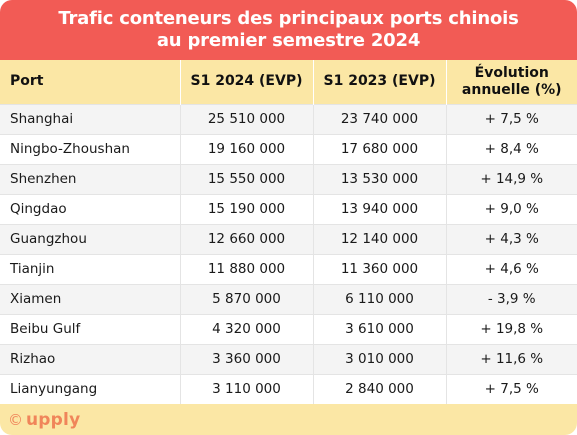 Image resolution: width=577 pixels, height=435 pixels. Describe the element at coordinates (511, 238) in the screenshot. I see `cell-evolution: + 4,3 %` at that location.